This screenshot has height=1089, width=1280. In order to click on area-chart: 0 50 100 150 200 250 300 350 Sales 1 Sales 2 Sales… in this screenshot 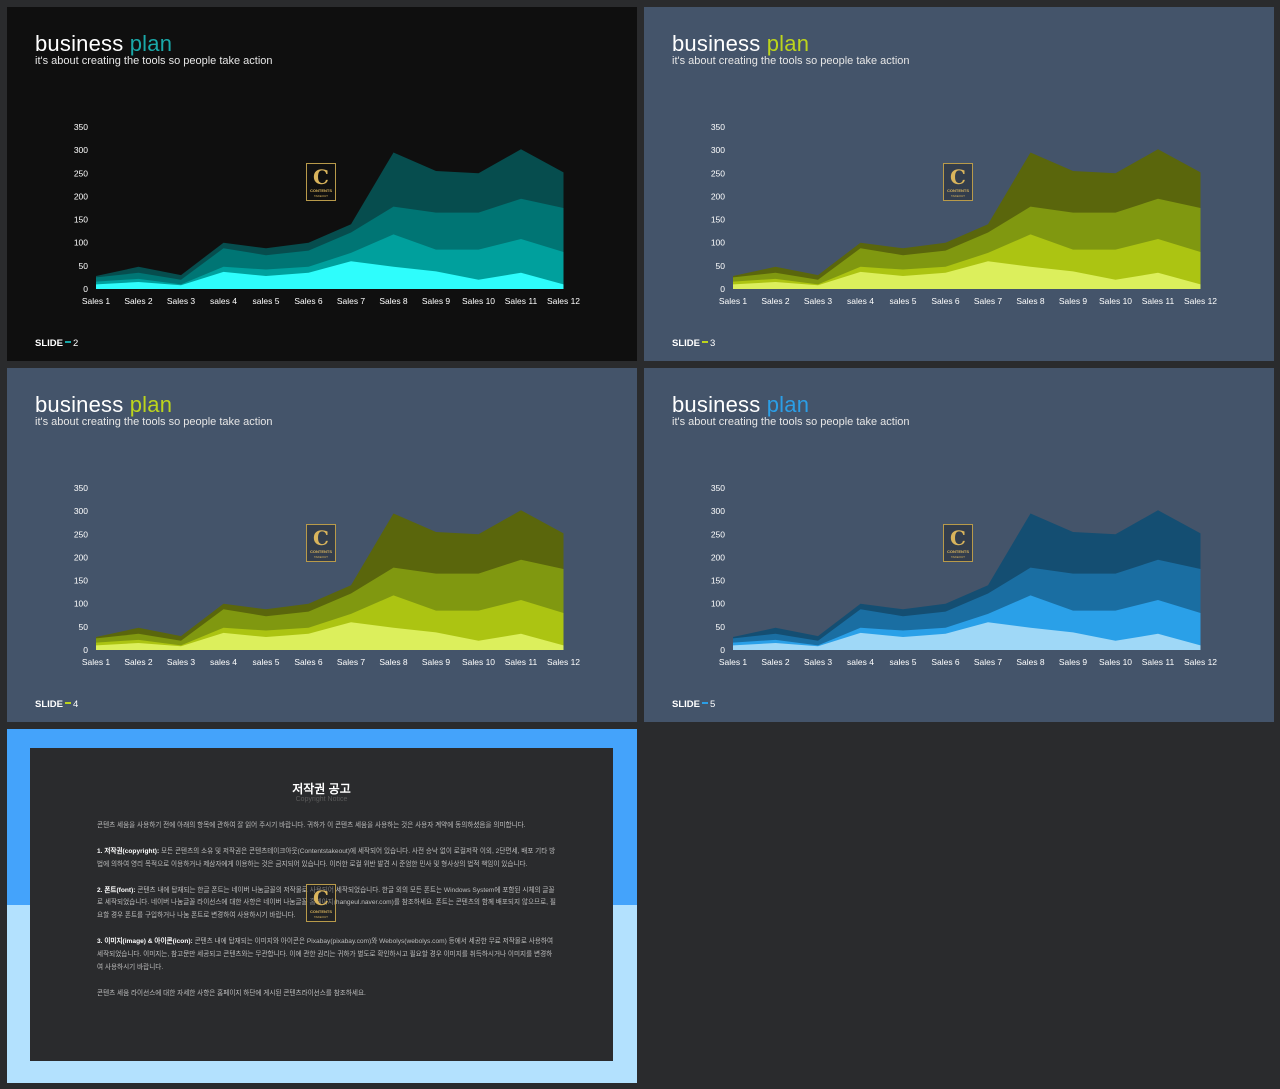, I will do `click(964, 575)`.